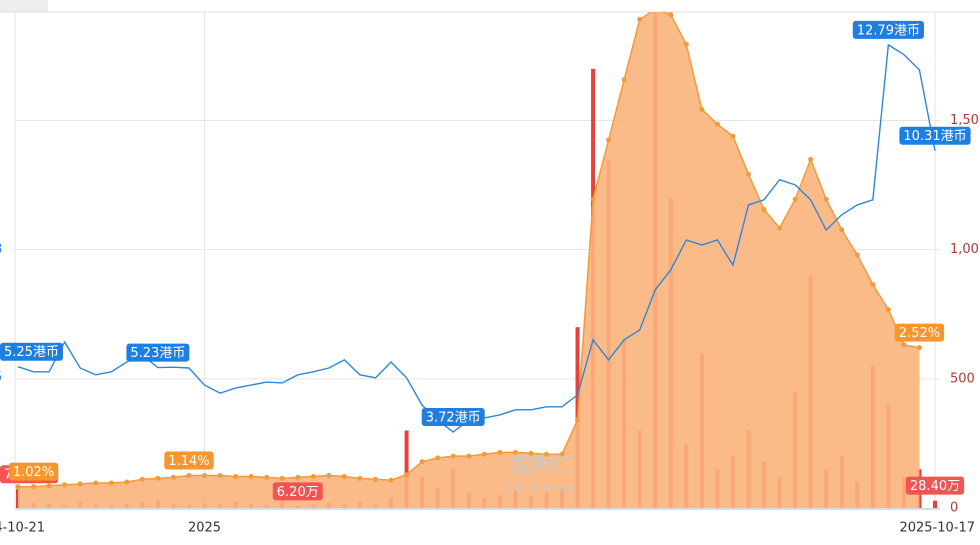 The height and width of the screenshot is (545, 980). What do you see at coordinates (540, 465) in the screenshot?
I see `watermark: 理杏仁` at bounding box center [540, 465].